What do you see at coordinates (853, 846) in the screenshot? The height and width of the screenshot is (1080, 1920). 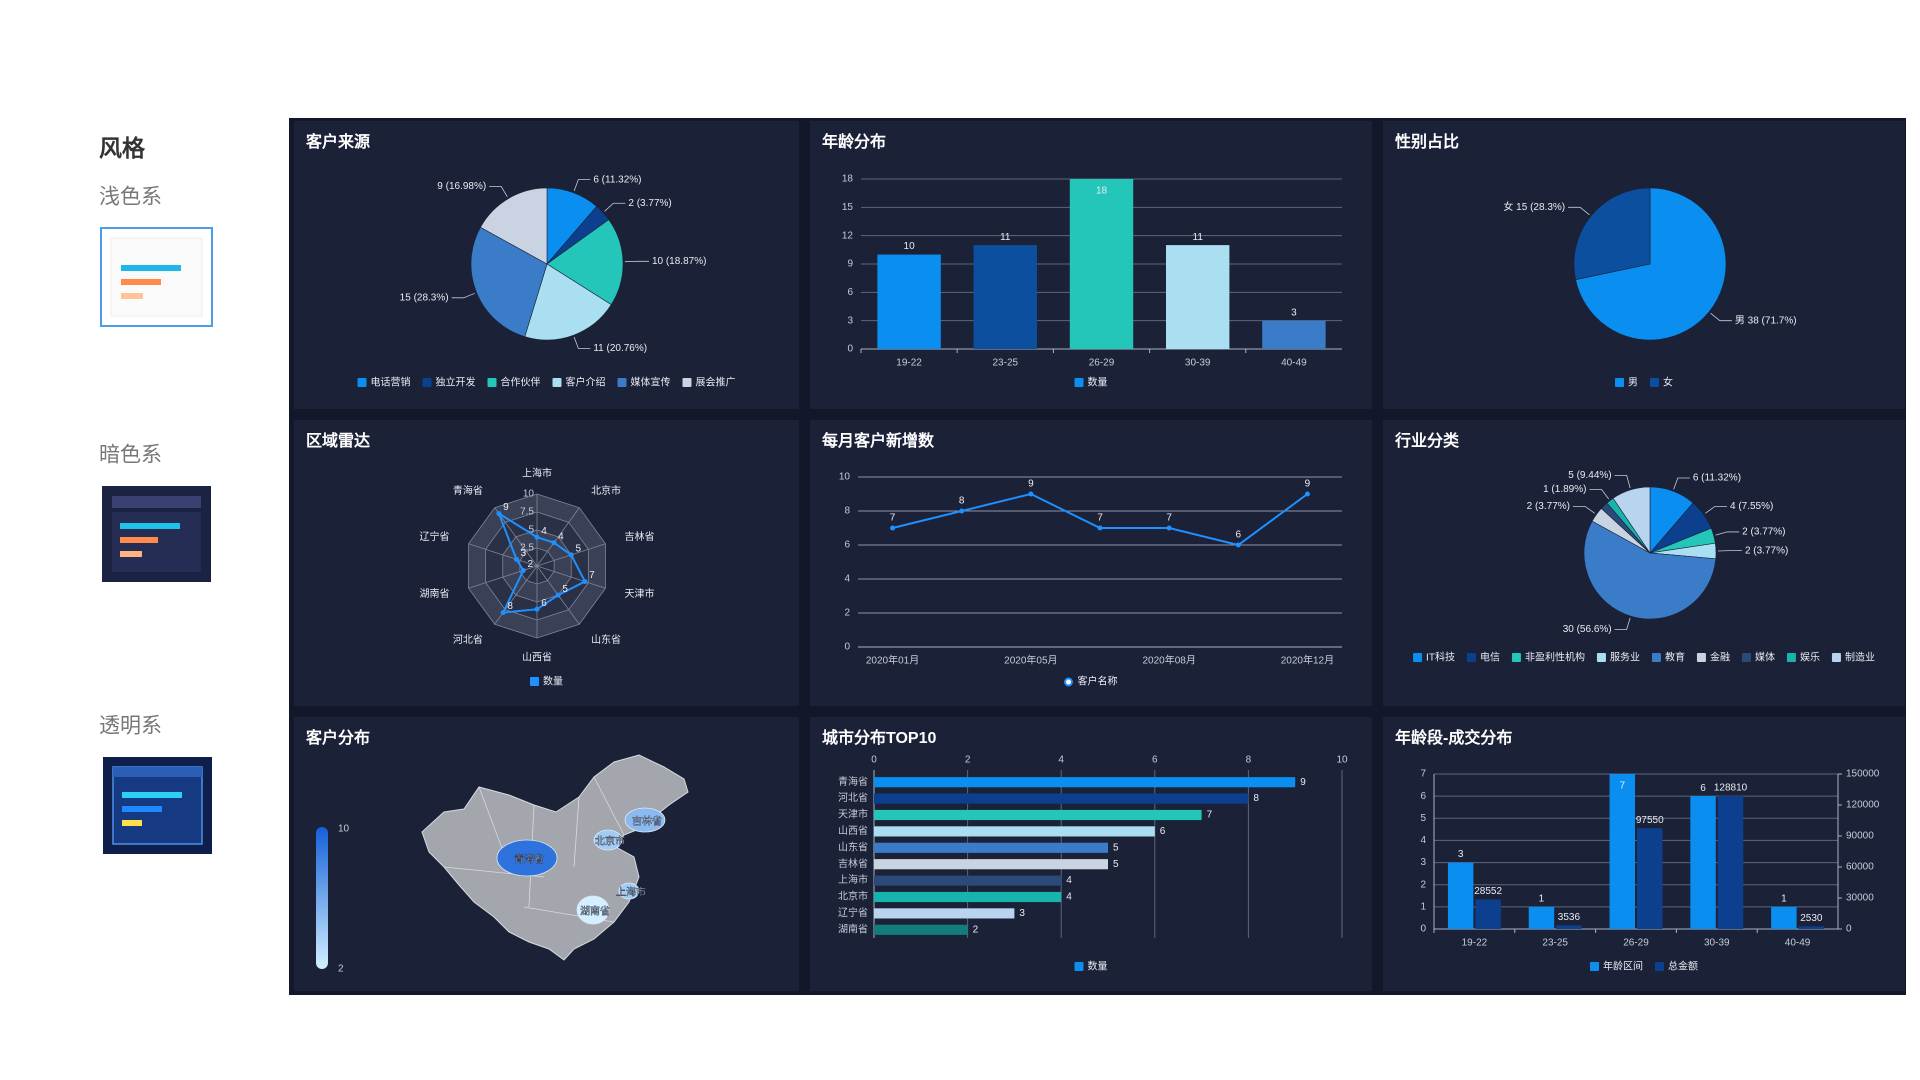 I see `y-tick-label: 山东省` at bounding box center [853, 846].